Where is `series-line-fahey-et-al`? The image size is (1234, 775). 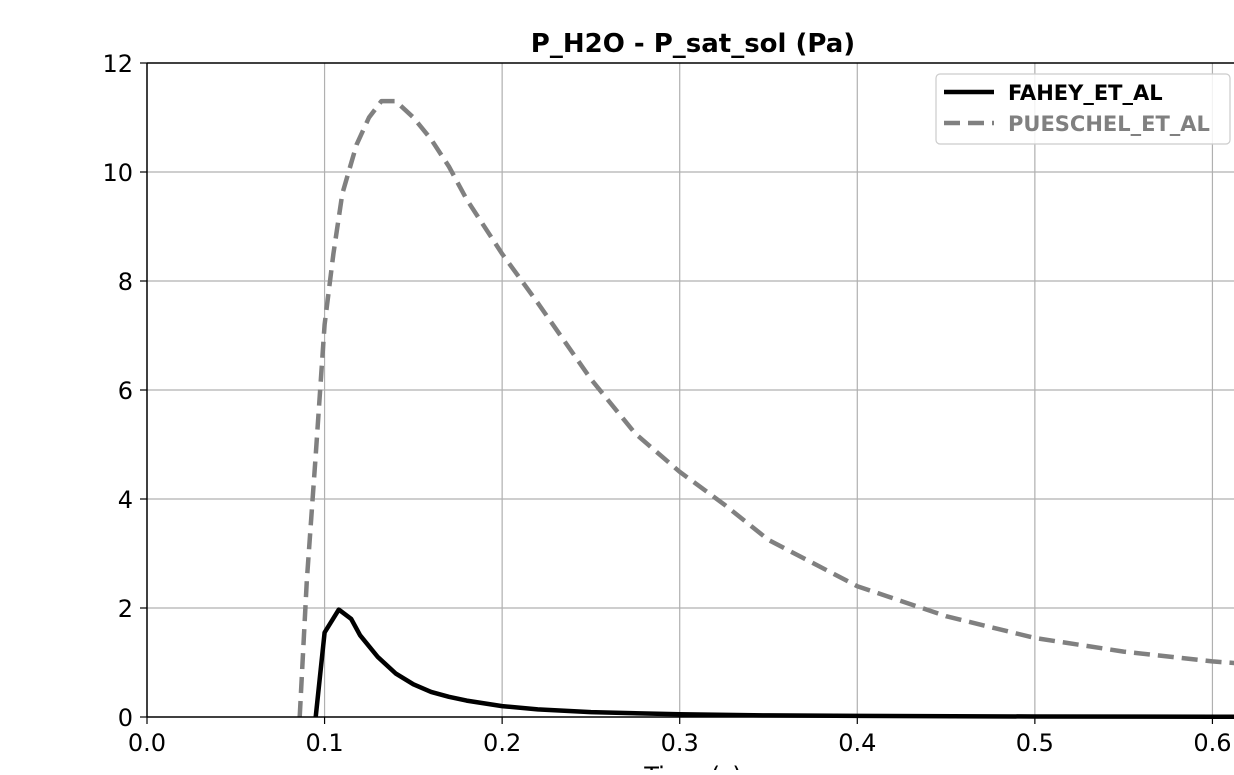 series-line-fahey-et-al is located at coordinates (773, 663).